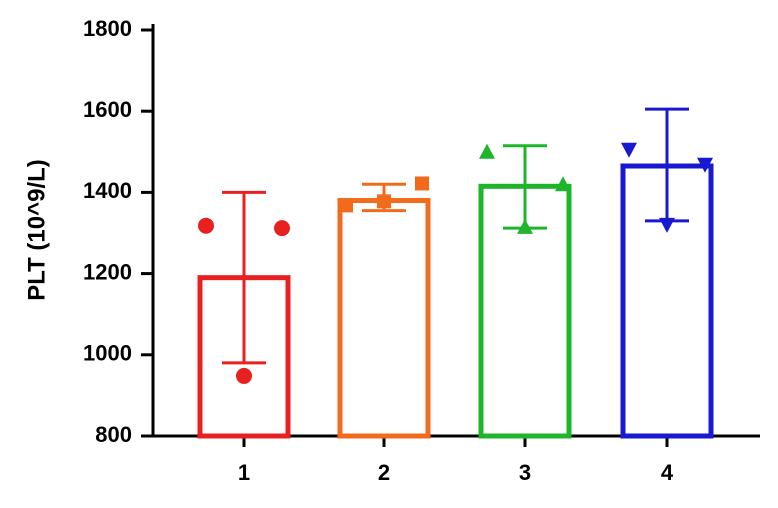 This screenshot has width=778, height=508. Describe the element at coordinates (107, 271) in the screenshot. I see `y-tick-label: 1200` at that location.